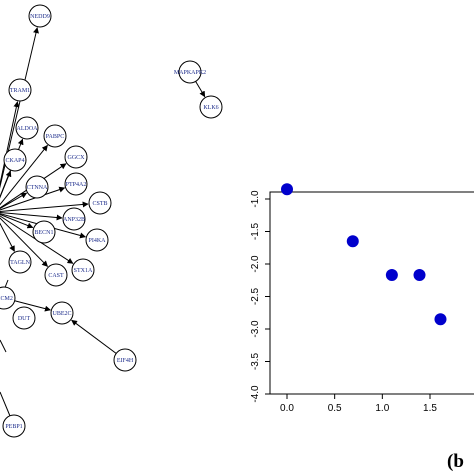 The width and height of the screenshot is (474, 474). I want to click on node-label: BECN1, so click(43, 233).